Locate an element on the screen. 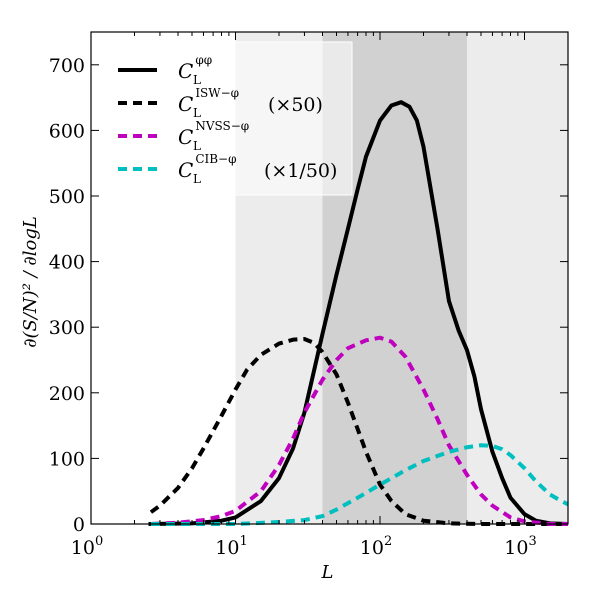 This screenshot has width=600, height=605. legend-label-2: C ISW−φ is located at coordinates (208, 101).